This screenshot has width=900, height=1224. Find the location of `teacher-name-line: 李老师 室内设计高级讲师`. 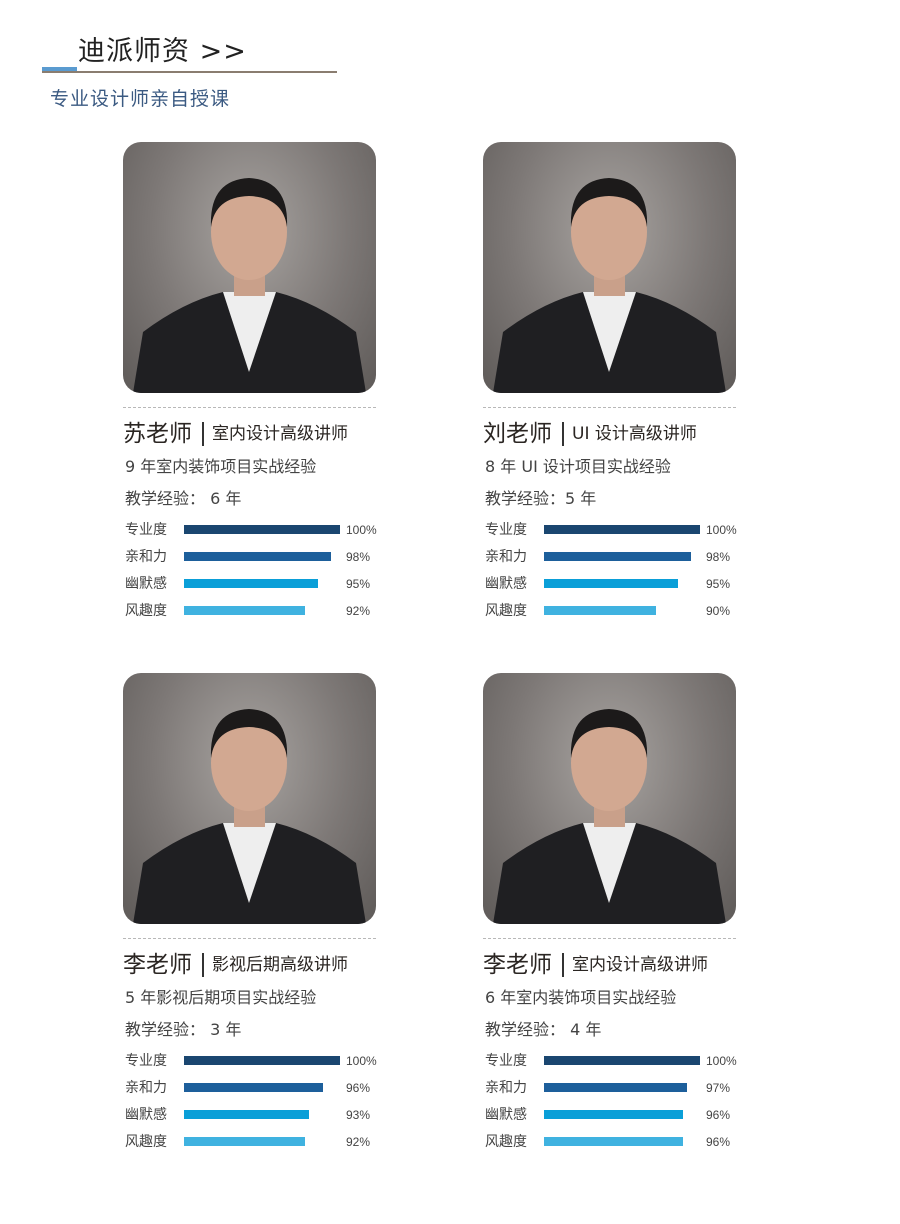

teacher-name-line: 李老师 室内设计高级讲师 is located at coordinates (595, 965).